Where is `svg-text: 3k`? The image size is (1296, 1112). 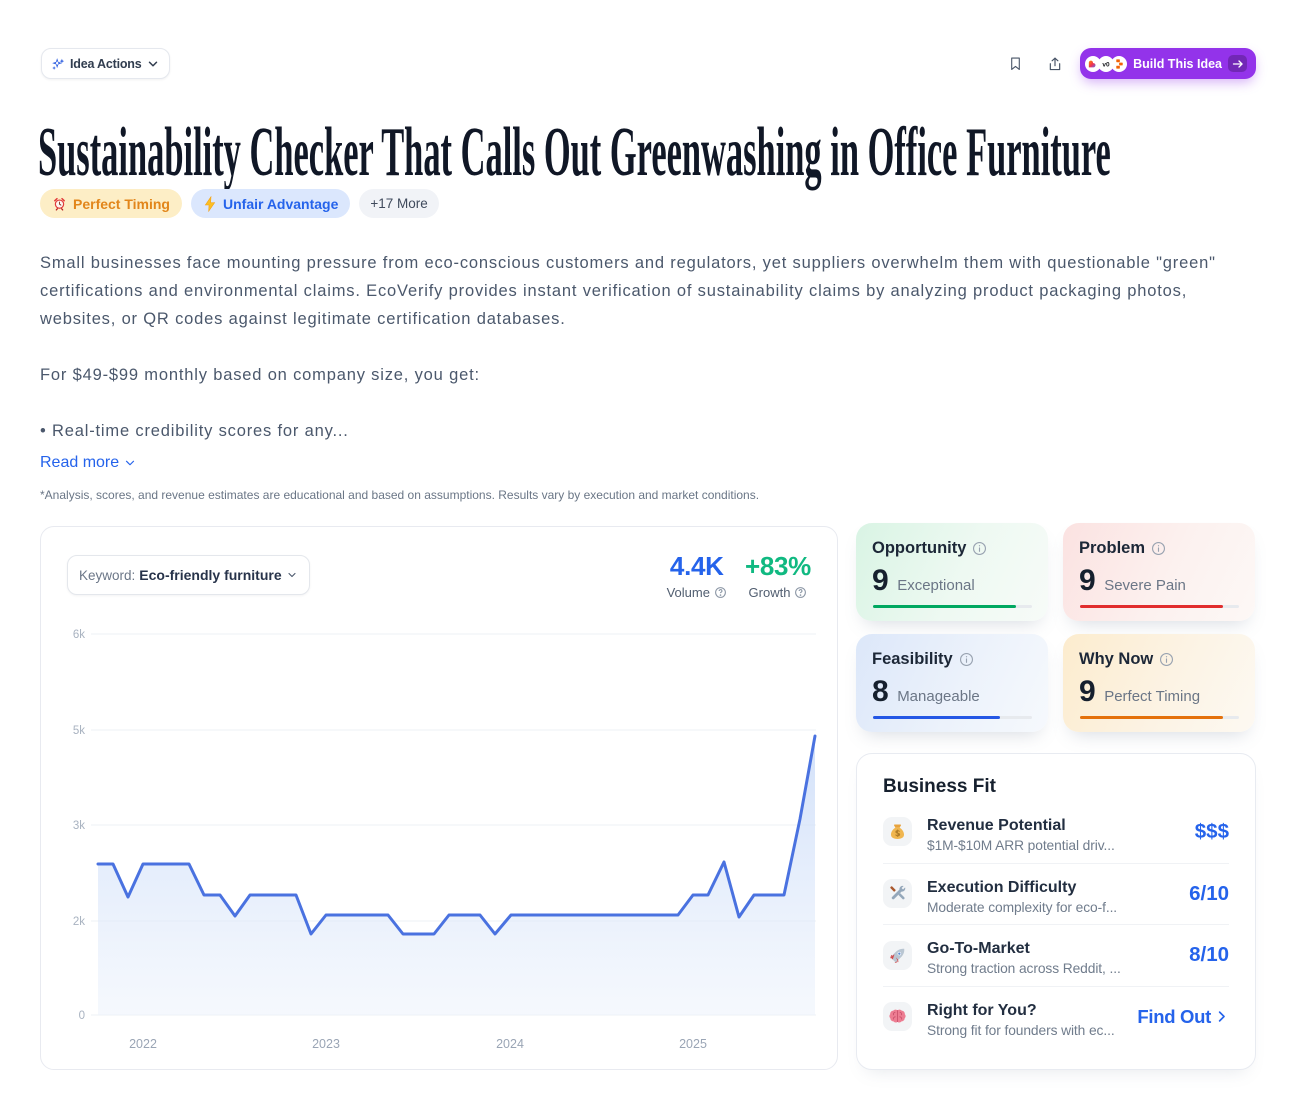
svg-text: 3k is located at coordinates (79, 826).